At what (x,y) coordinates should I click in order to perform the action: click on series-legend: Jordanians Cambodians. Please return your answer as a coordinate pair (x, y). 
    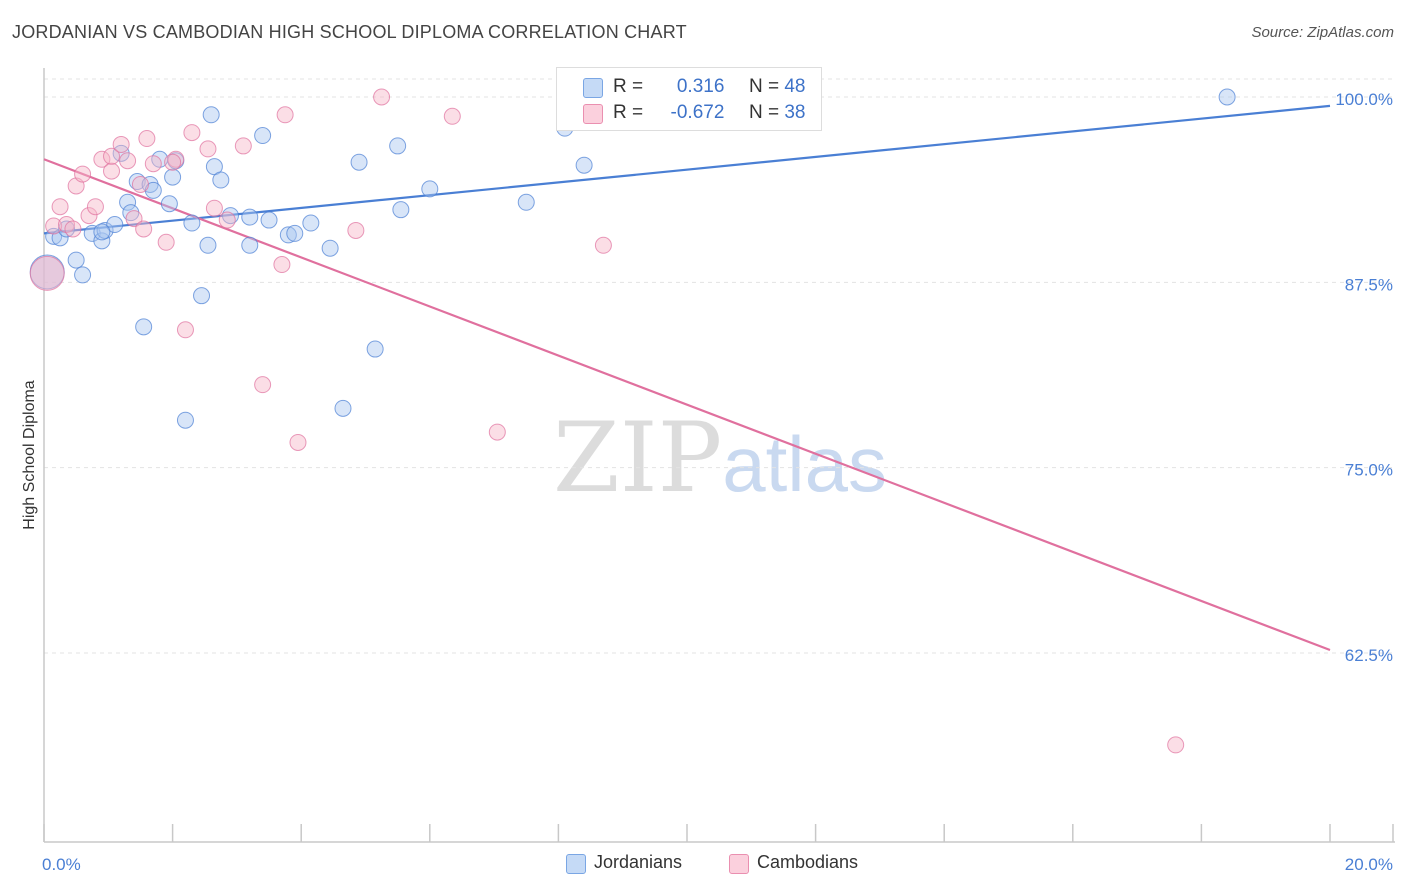
    Looking at the image, I should click on (703, 865).